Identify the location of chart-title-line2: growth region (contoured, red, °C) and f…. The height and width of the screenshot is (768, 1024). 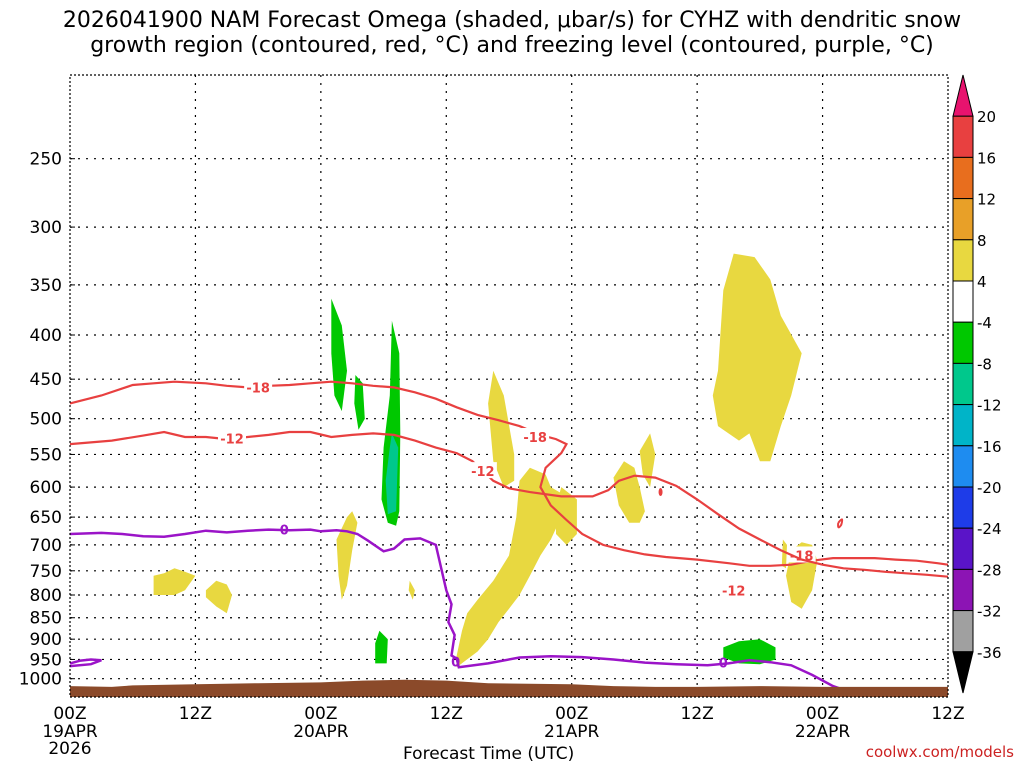
(512, 45).